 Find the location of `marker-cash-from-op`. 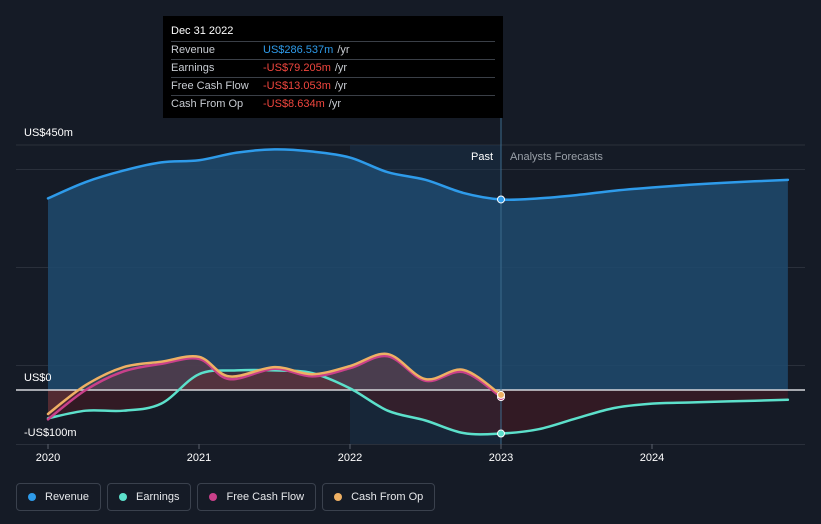

marker-cash-from-op is located at coordinates (501, 394).